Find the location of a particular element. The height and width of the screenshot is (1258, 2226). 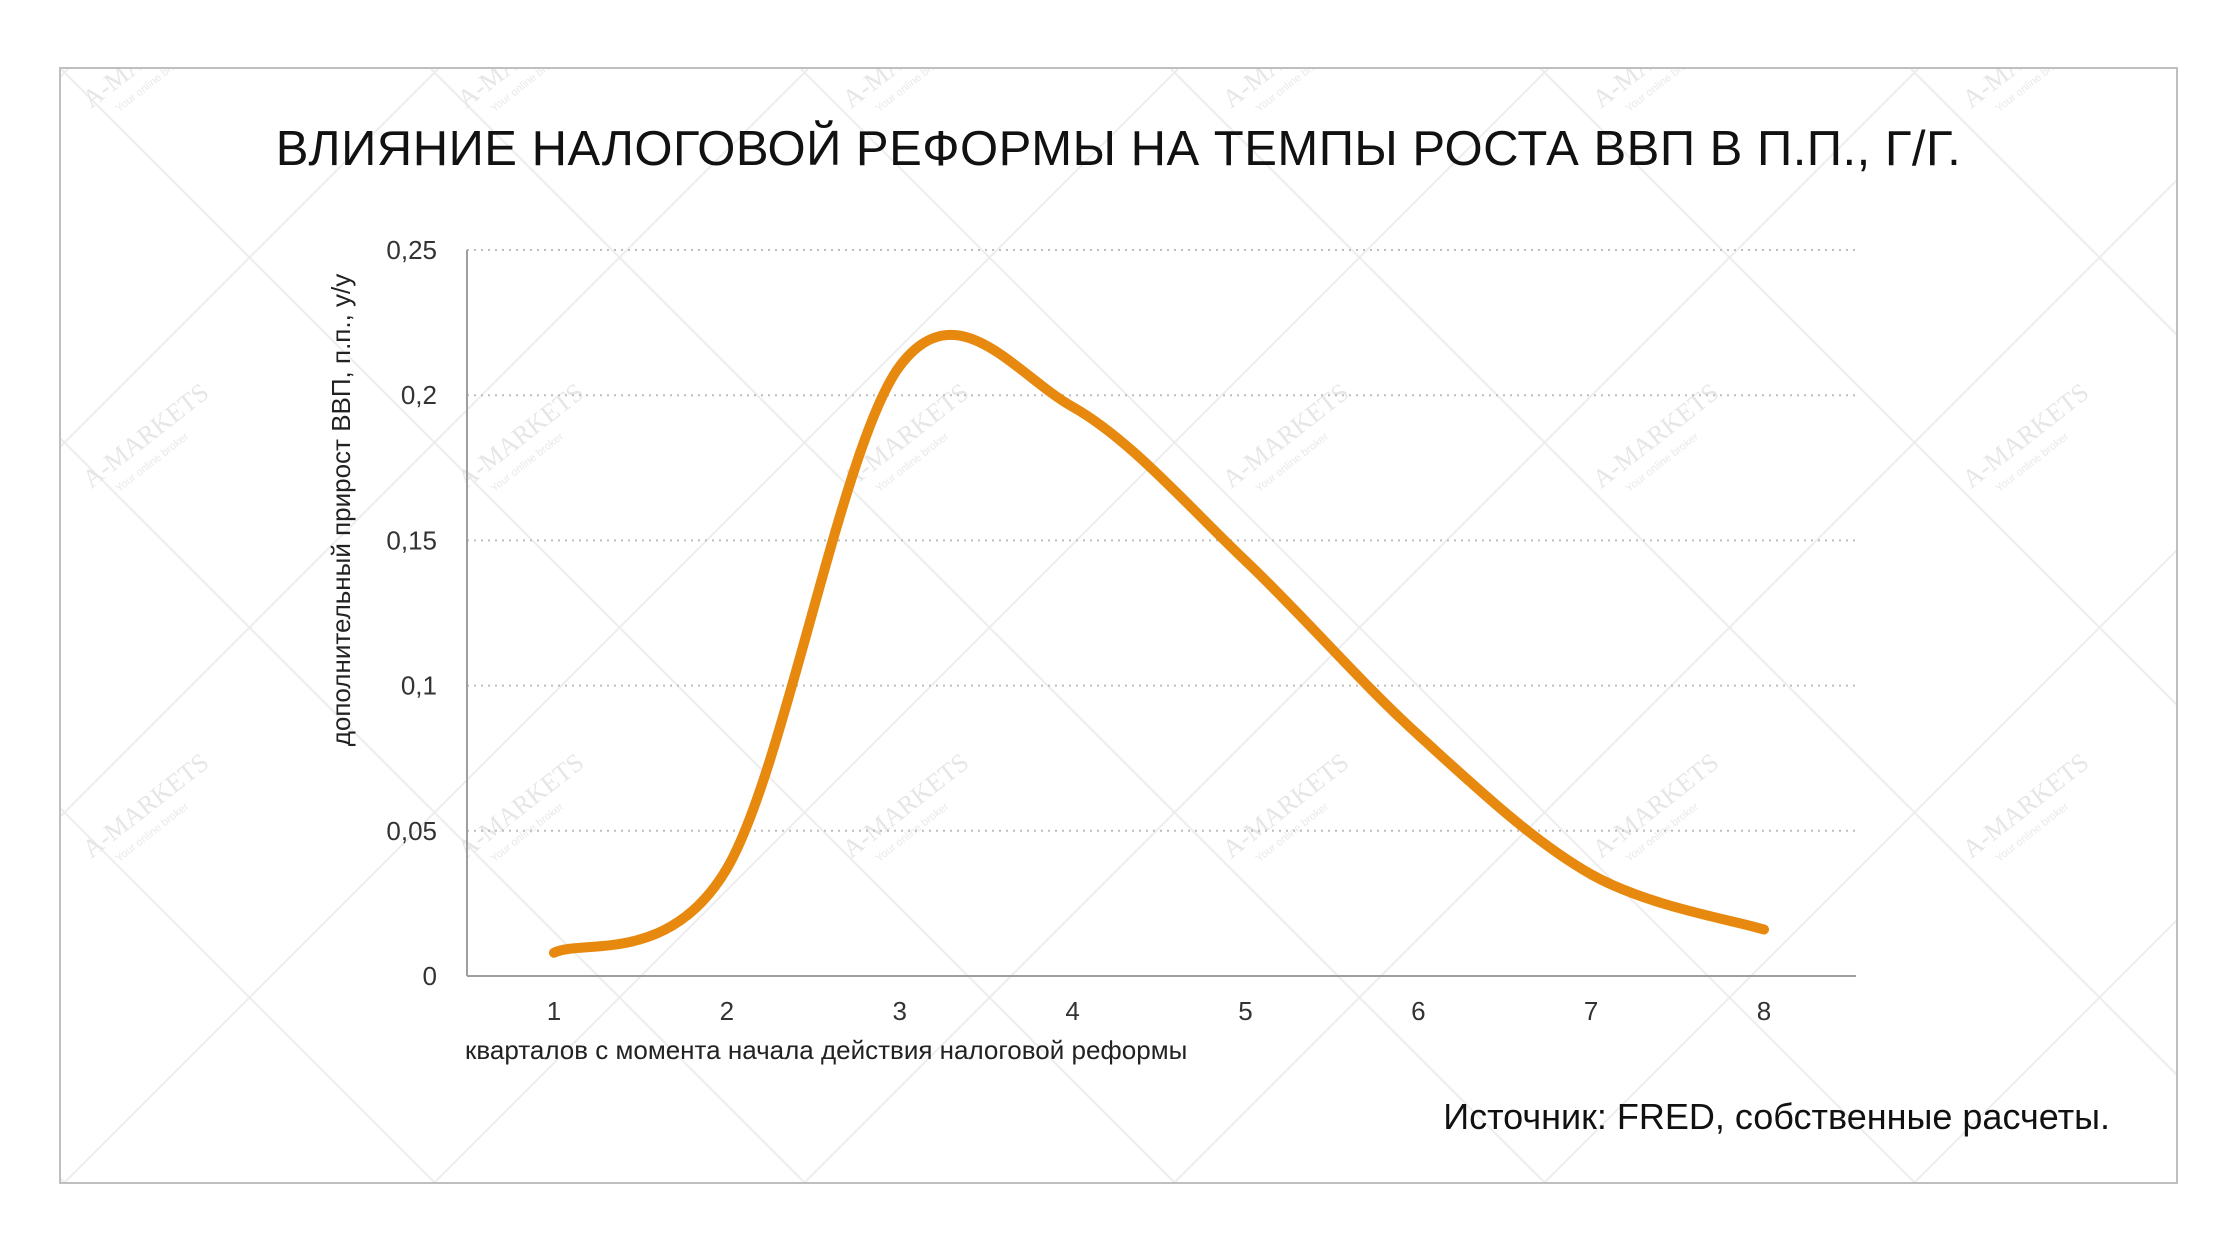

y-tick-label: 0,2 is located at coordinates (419, 395).